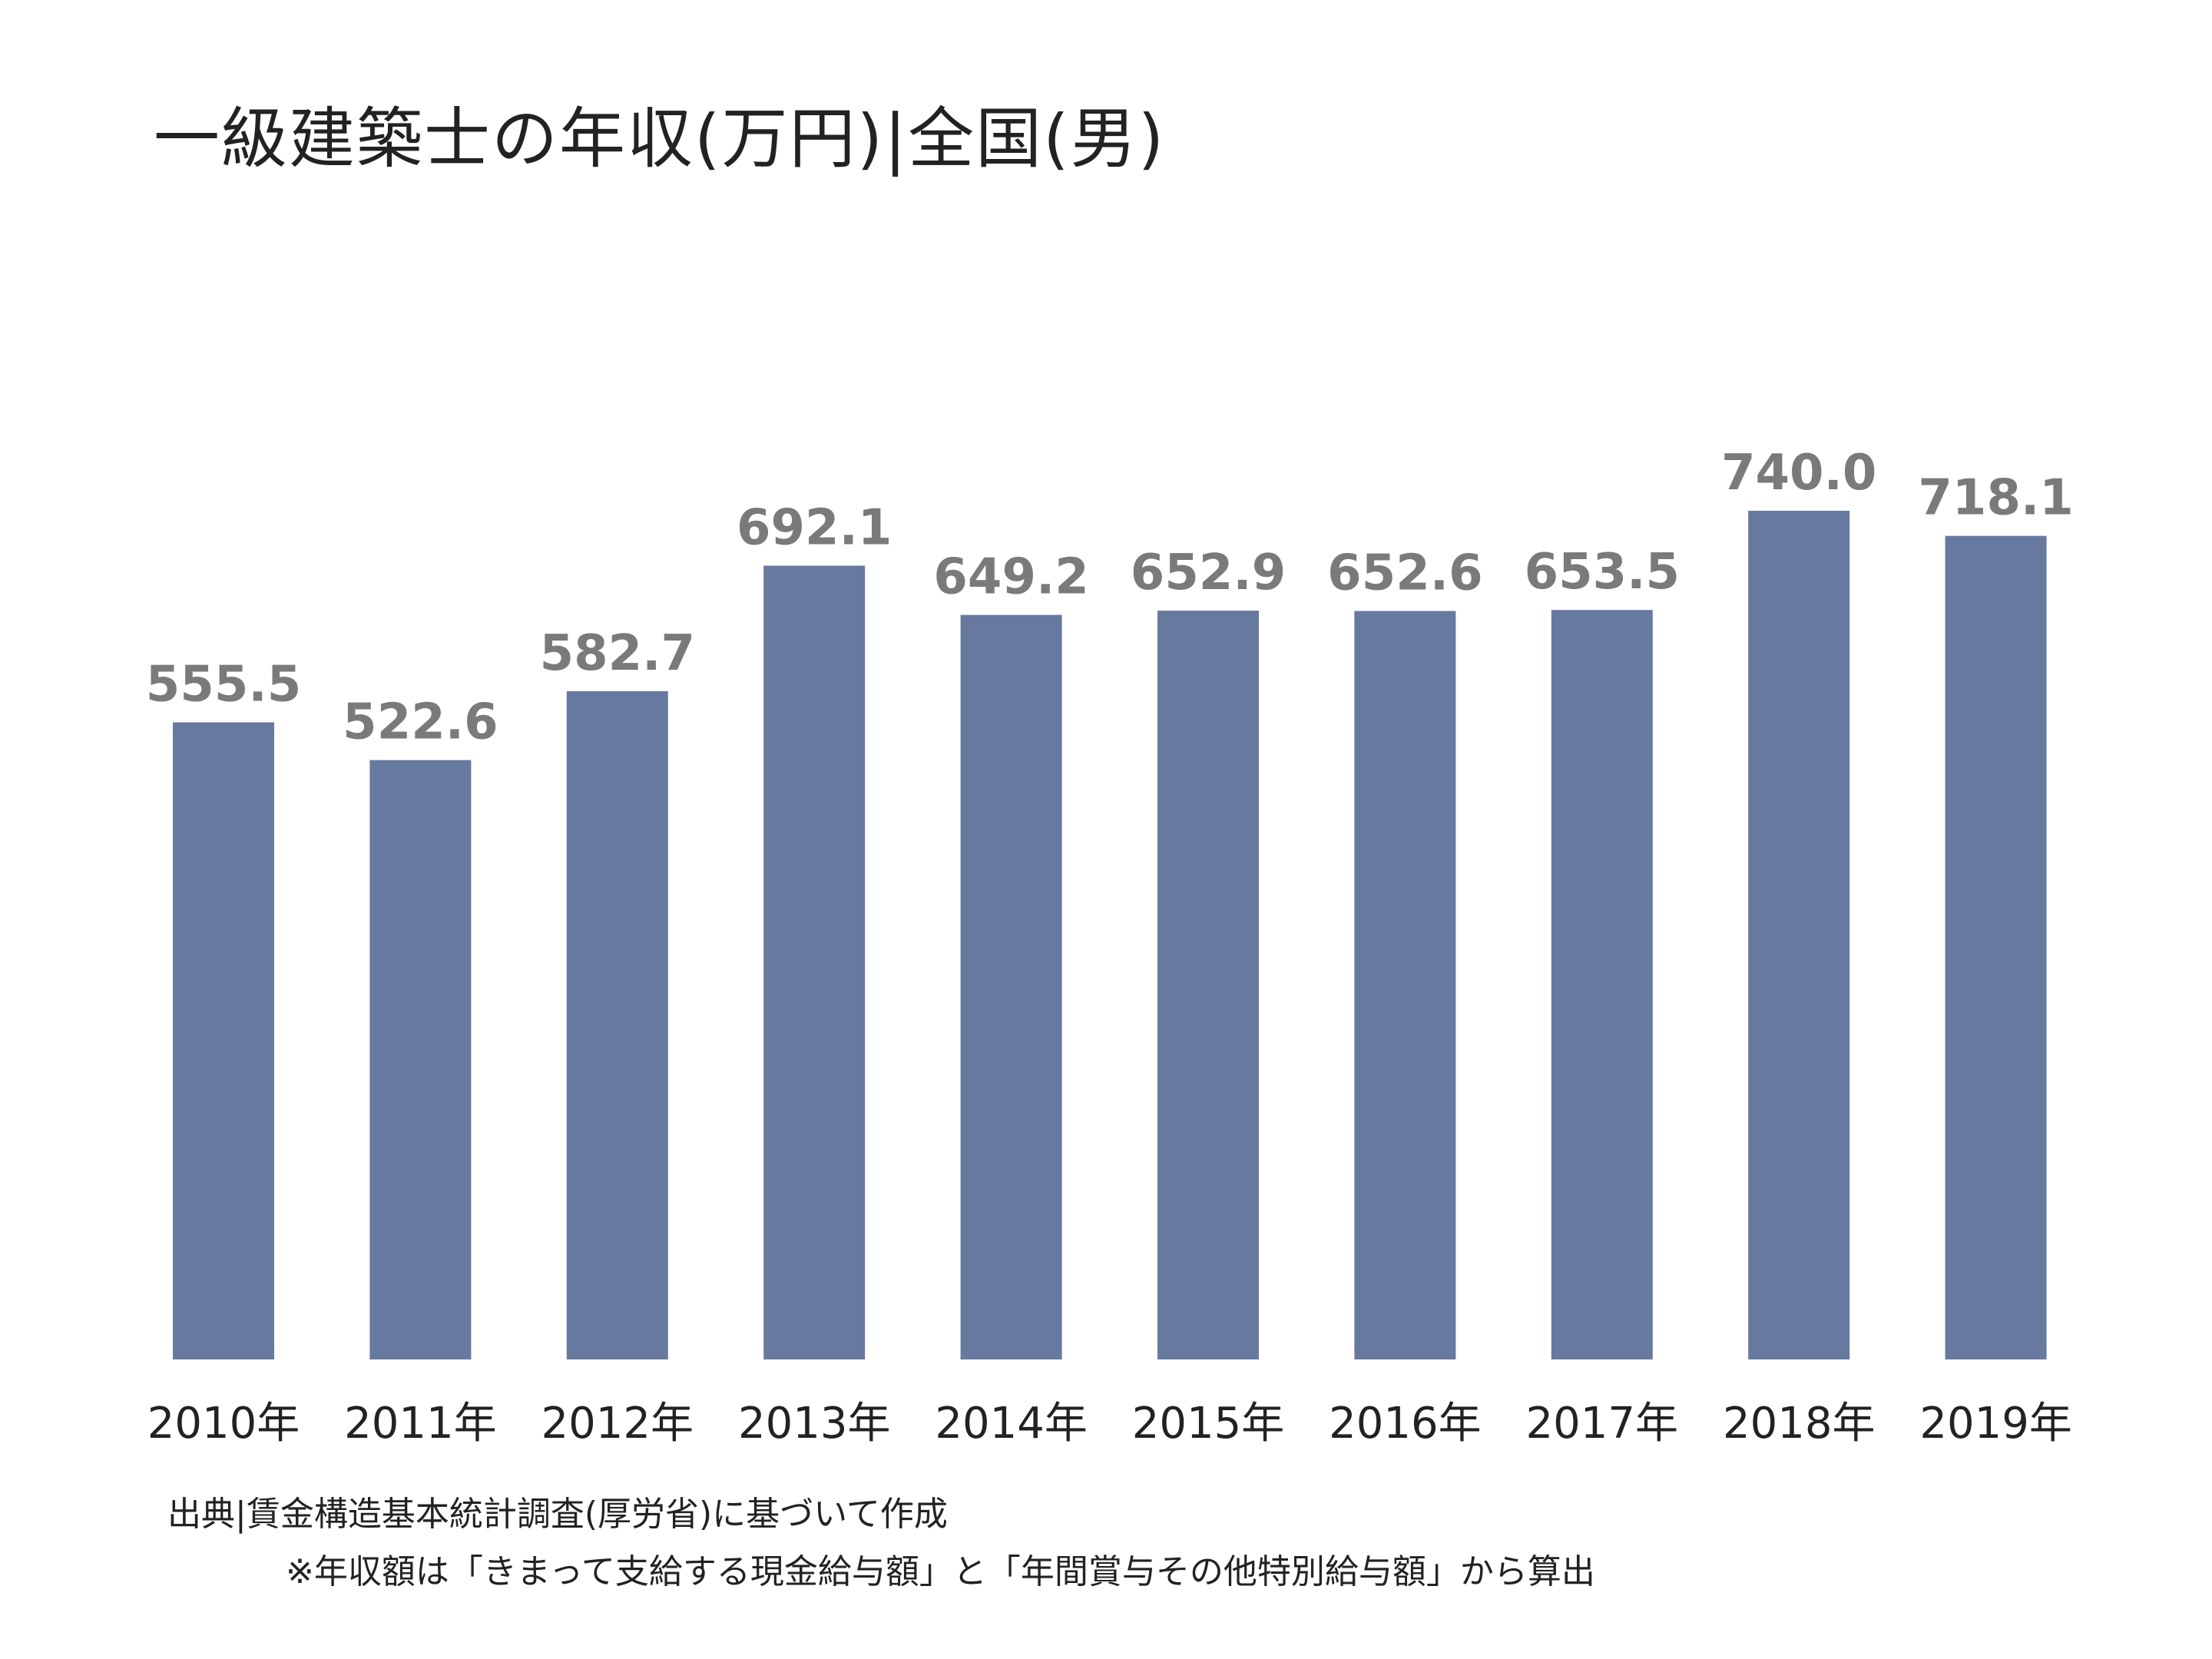 The height and width of the screenshot is (1659, 2212). I want to click on x-tick-label-2016年: 2016年, so click(1406, 1424).